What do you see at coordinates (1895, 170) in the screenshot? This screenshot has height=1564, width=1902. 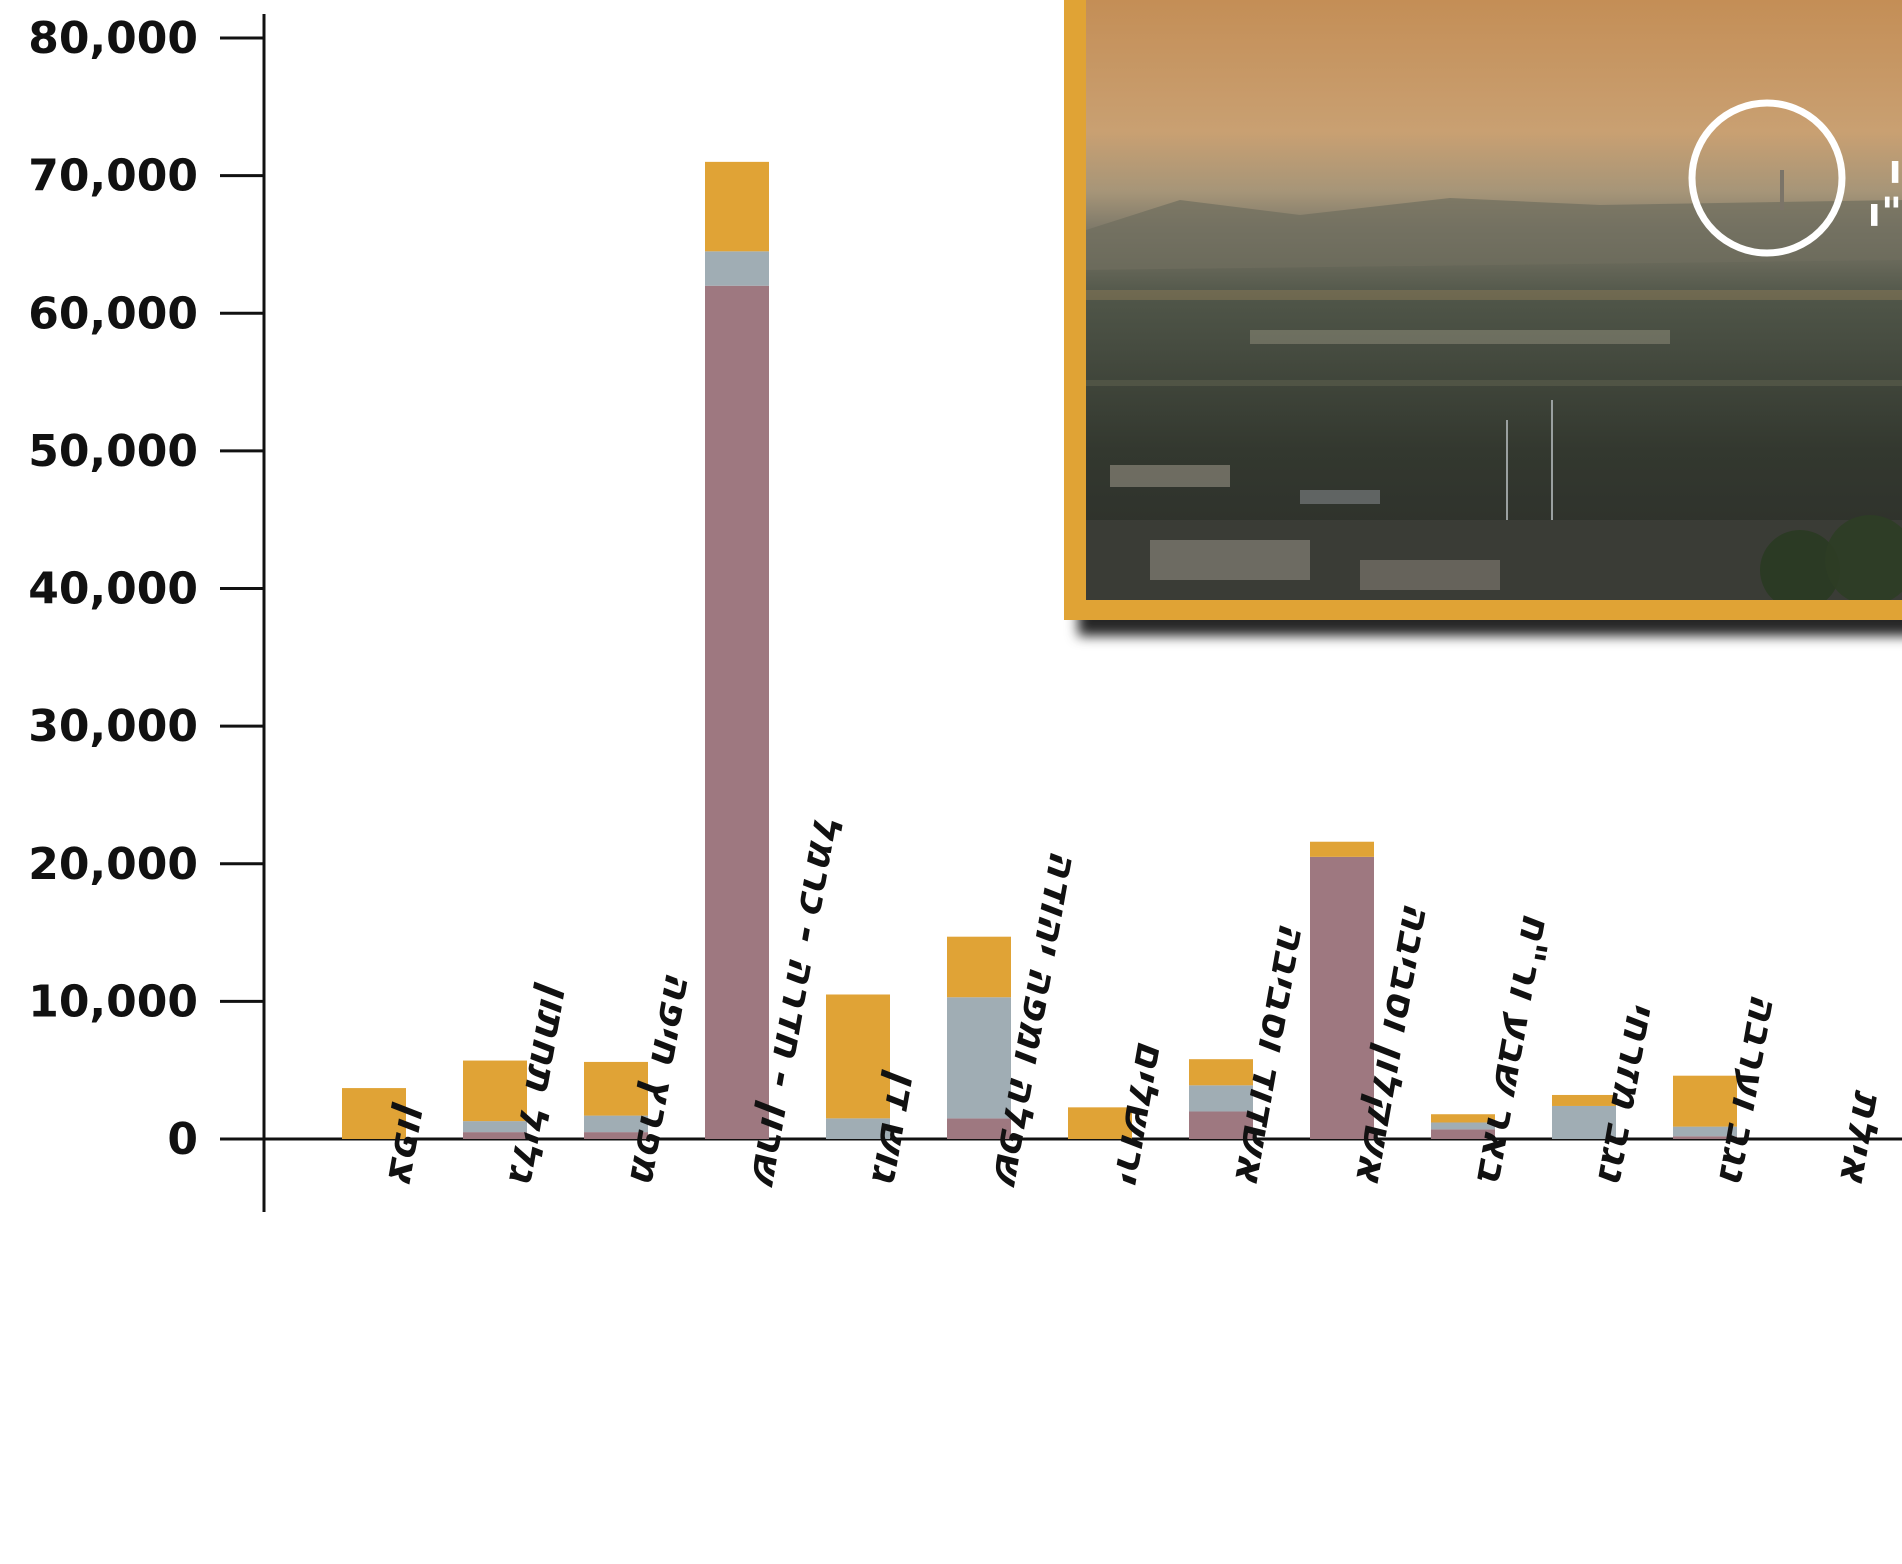 I see `photo-annotation-line-1: ו` at bounding box center [1895, 170].